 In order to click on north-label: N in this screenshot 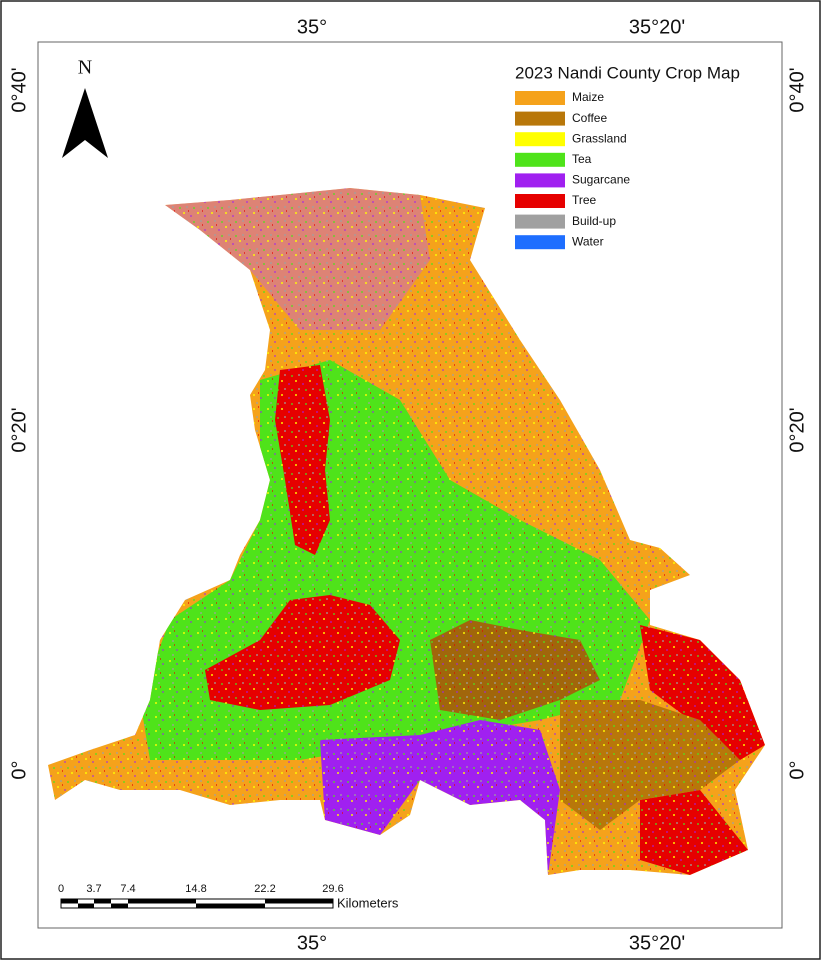, I will do `click(85, 68)`.